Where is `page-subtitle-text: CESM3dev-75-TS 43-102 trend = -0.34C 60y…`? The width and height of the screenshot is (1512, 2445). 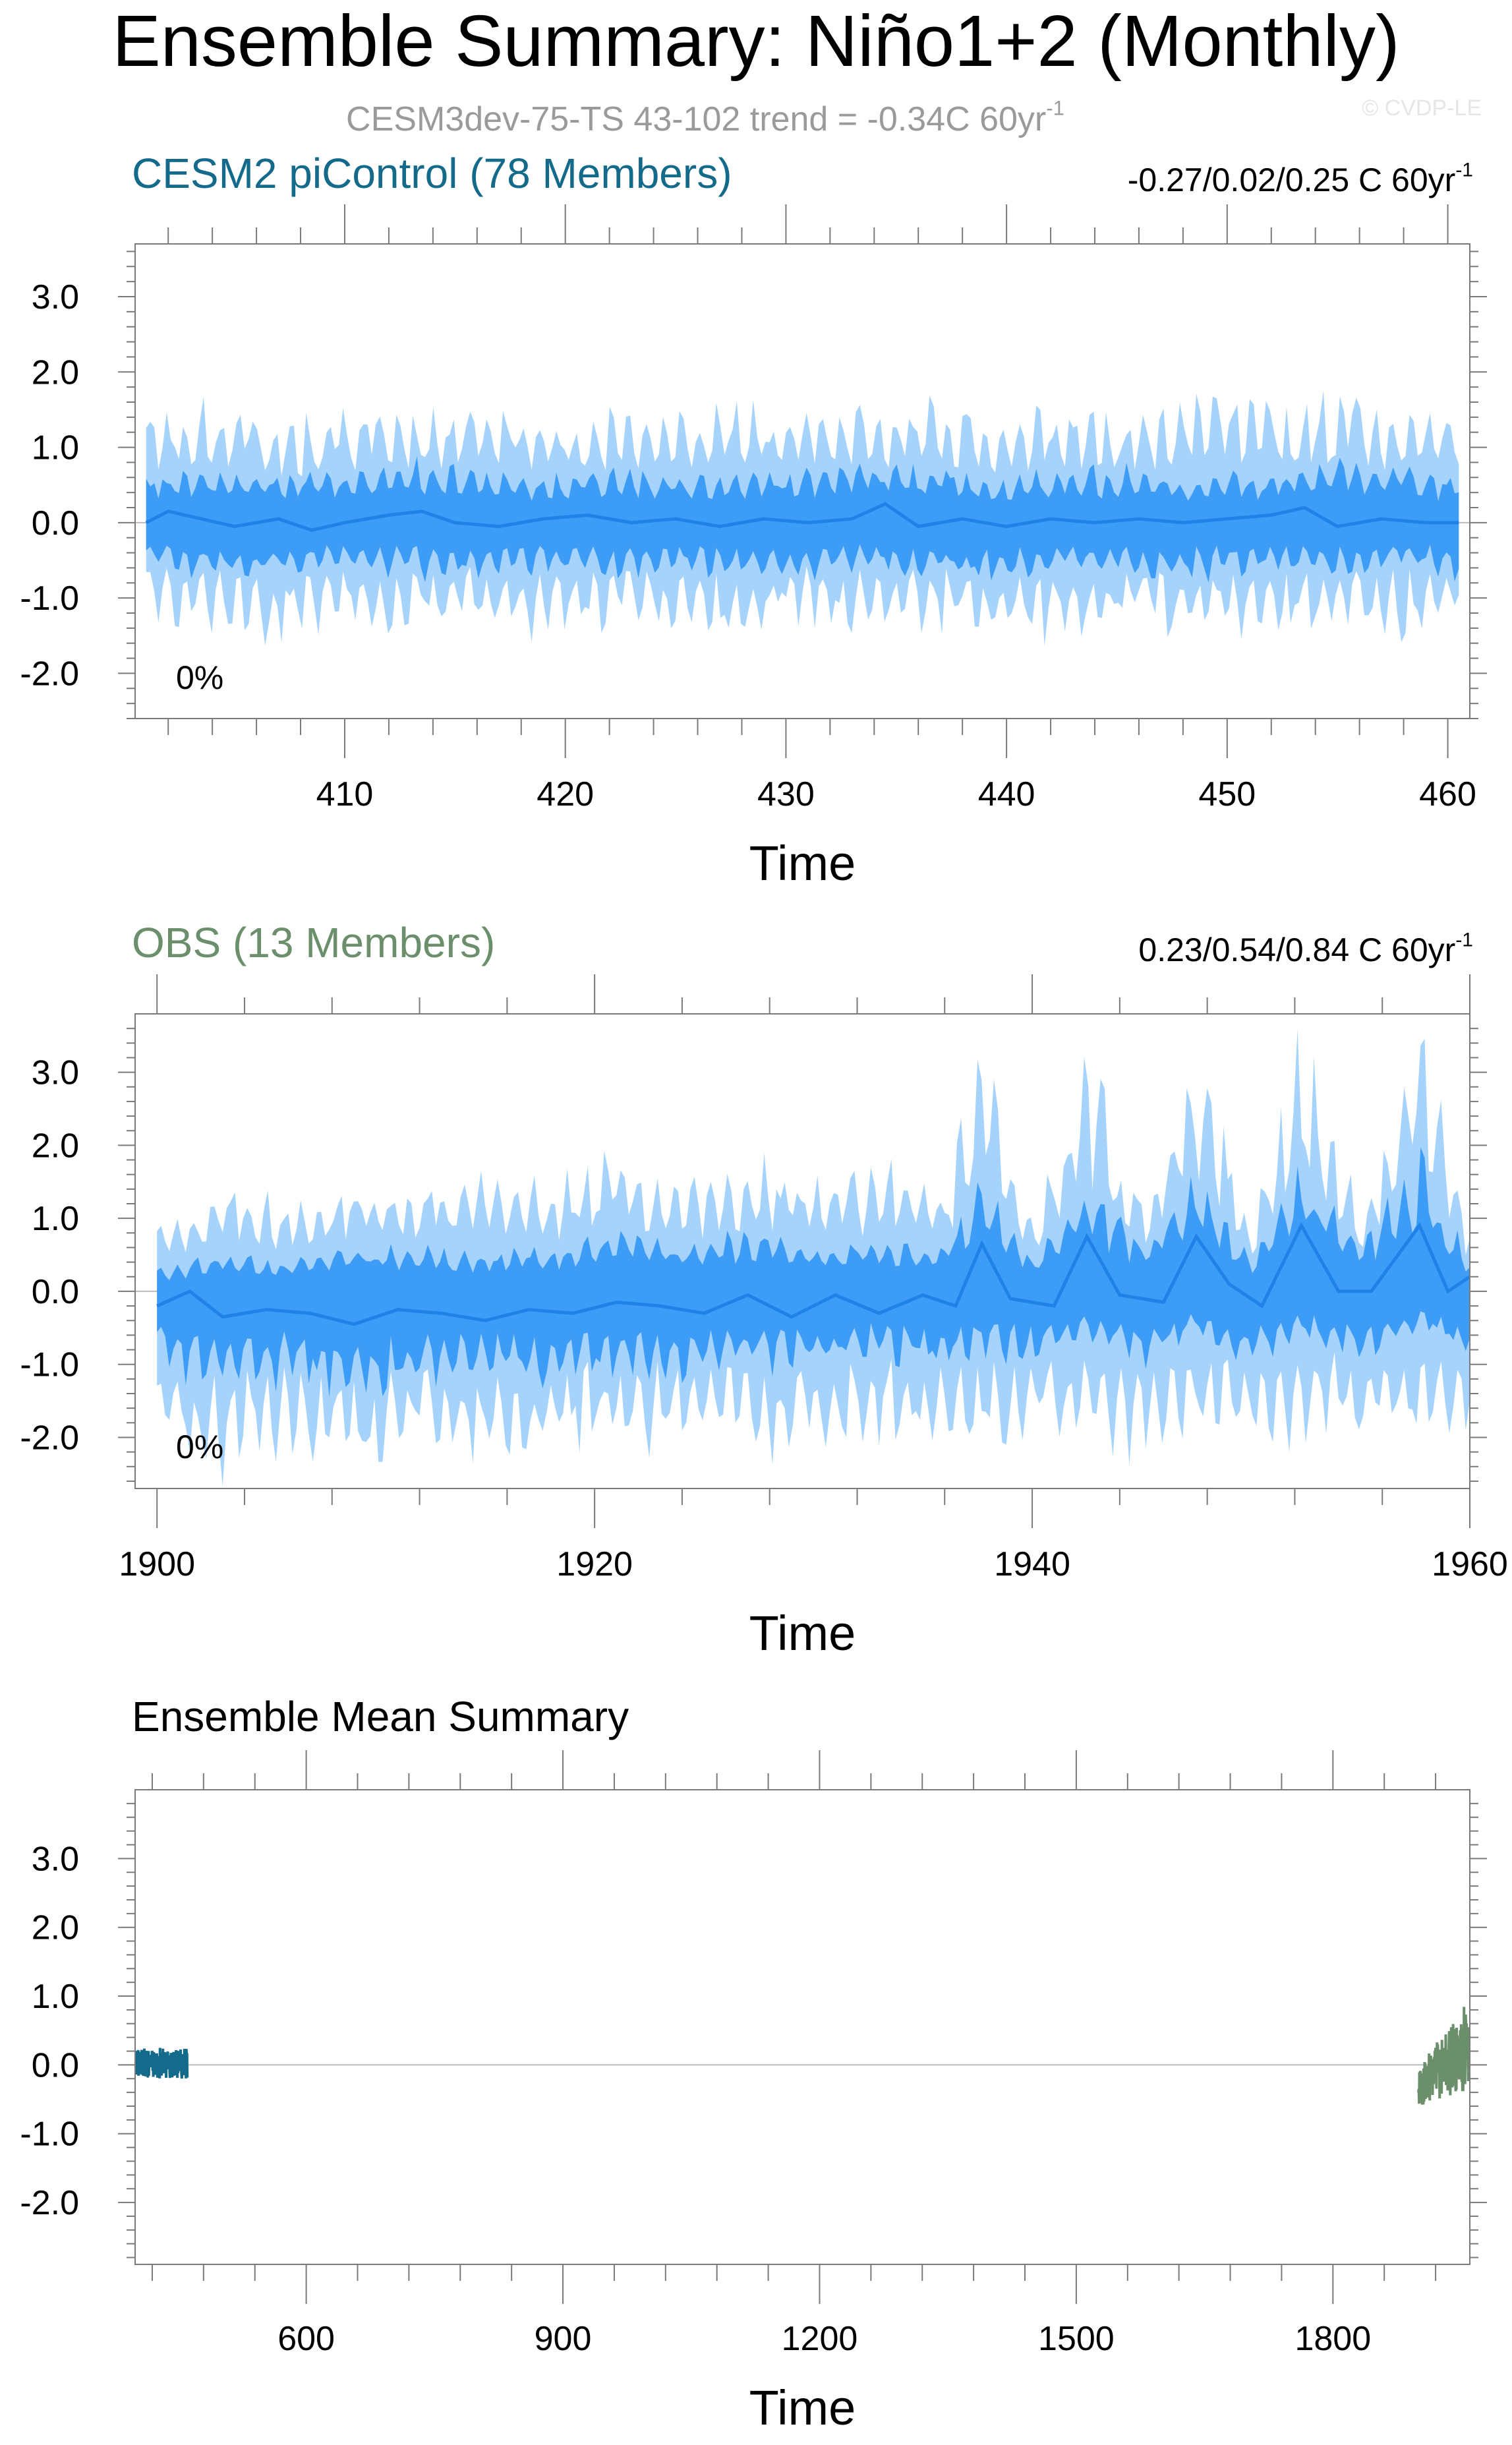
page-subtitle-text: CESM3dev-75-TS 43-102 trend = -0.34C 60y… is located at coordinates (696, 119).